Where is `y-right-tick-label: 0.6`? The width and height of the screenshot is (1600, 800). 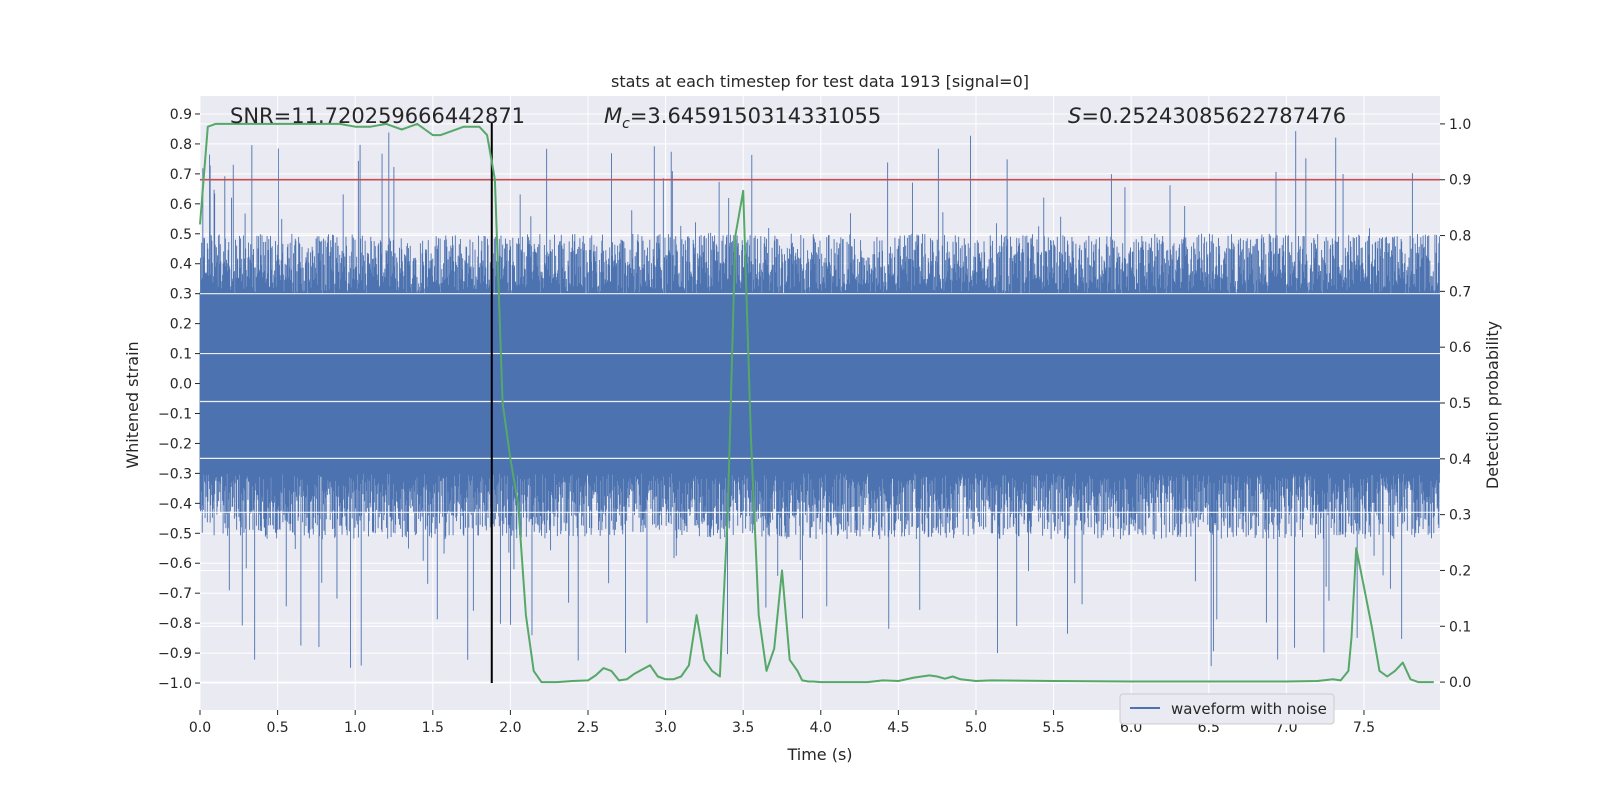 y-right-tick-label: 0.6 is located at coordinates (1460, 348).